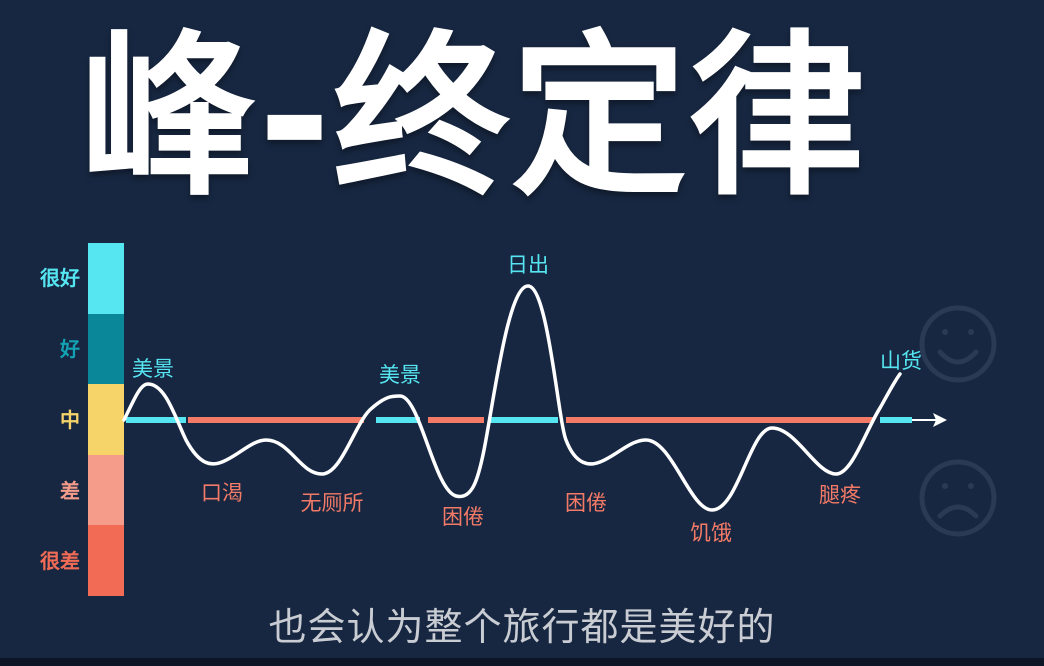 This screenshot has width=1044, height=666. What do you see at coordinates (106, 349) in the screenshot?
I see `scale-segment-good` at bounding box center [106, 349].